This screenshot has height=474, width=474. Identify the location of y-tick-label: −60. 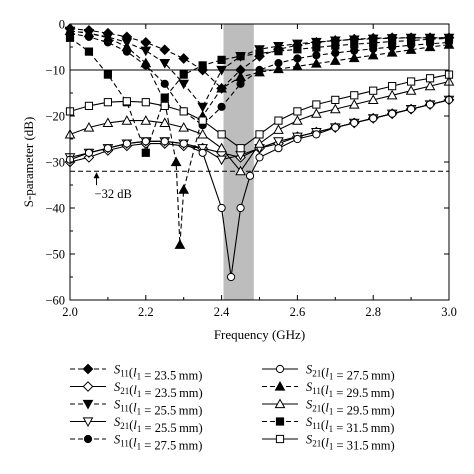
(55, 301).